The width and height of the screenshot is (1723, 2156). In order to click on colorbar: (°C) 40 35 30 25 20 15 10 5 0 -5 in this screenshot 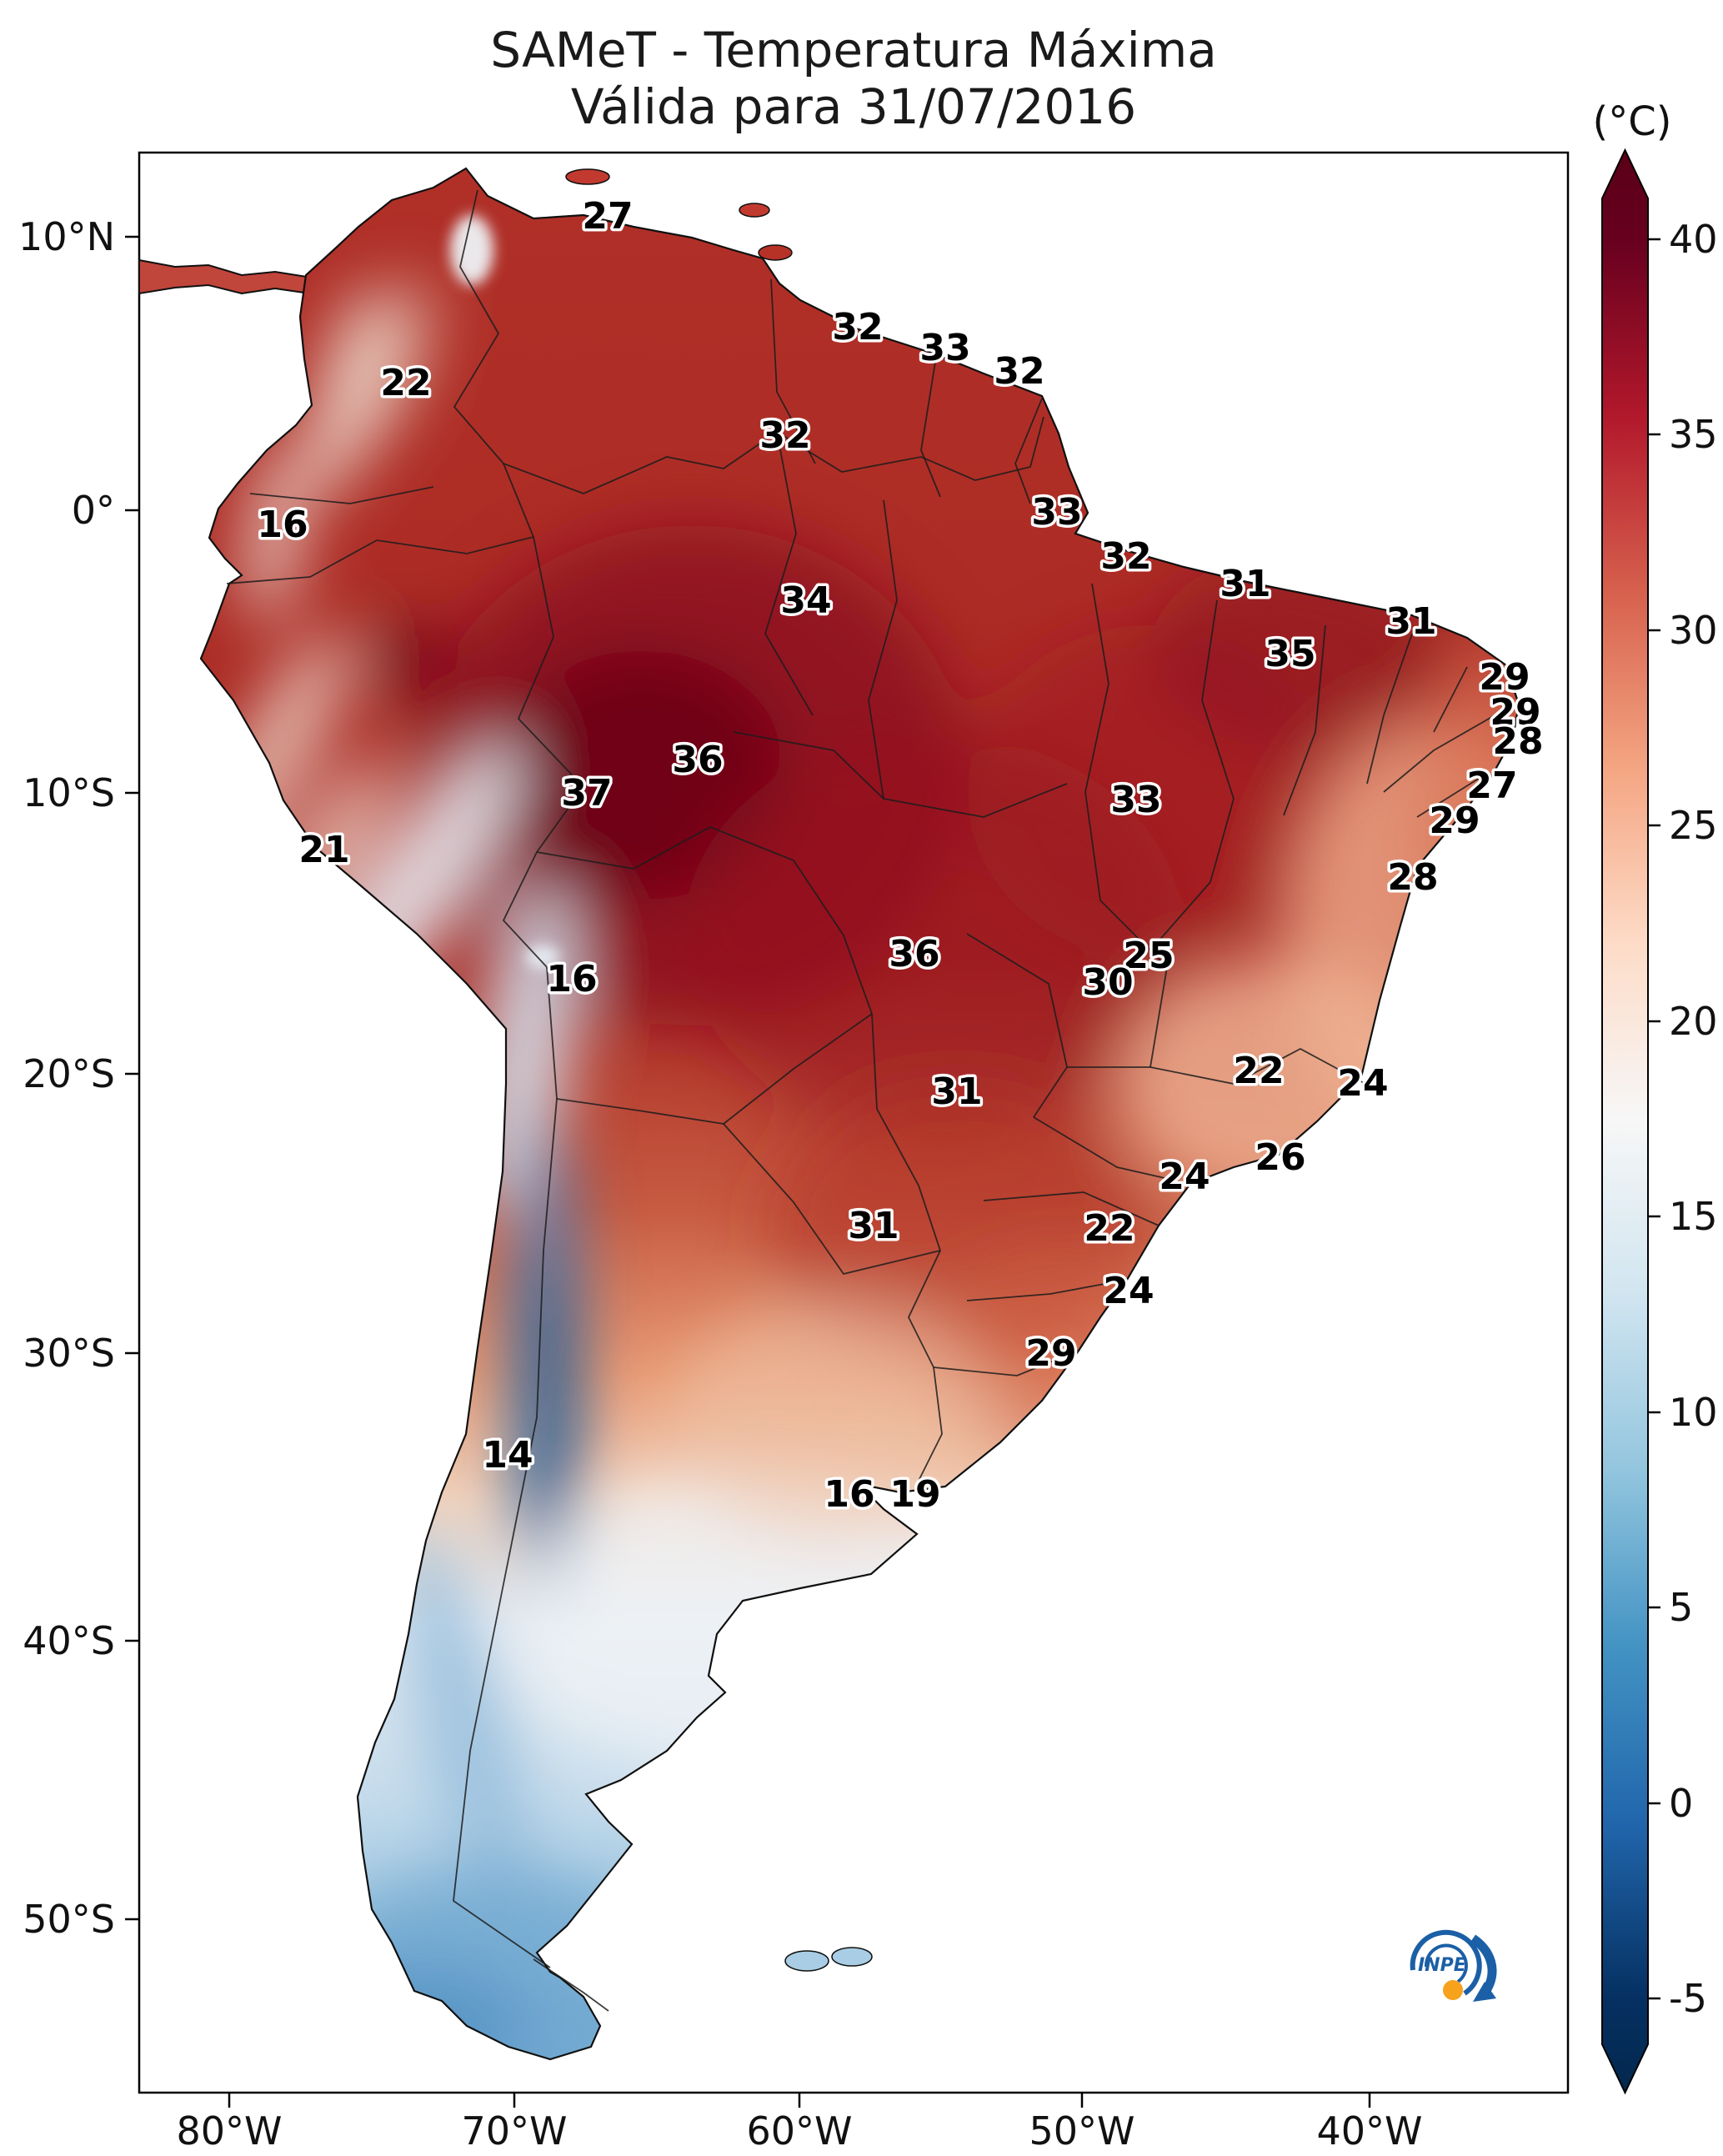, I will do `click(1655, 1096)`.